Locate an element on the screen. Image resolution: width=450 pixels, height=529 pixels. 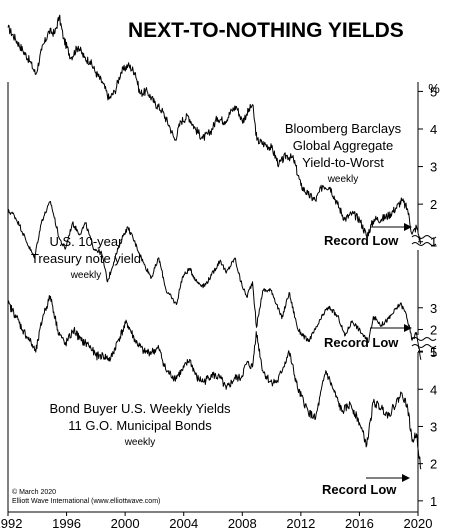
x-tick-label: 2016 is located at coordinates (359, 522).